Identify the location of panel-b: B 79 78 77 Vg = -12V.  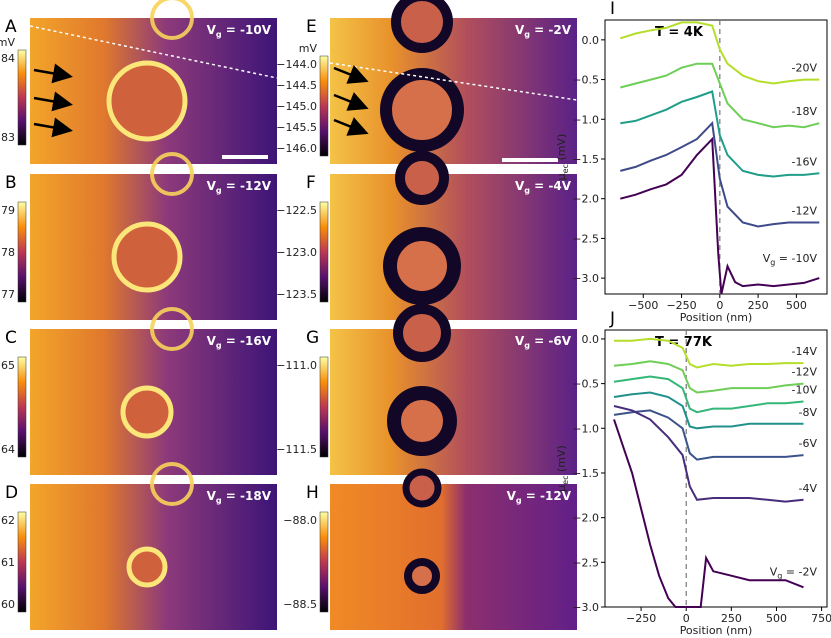
(139, 236).